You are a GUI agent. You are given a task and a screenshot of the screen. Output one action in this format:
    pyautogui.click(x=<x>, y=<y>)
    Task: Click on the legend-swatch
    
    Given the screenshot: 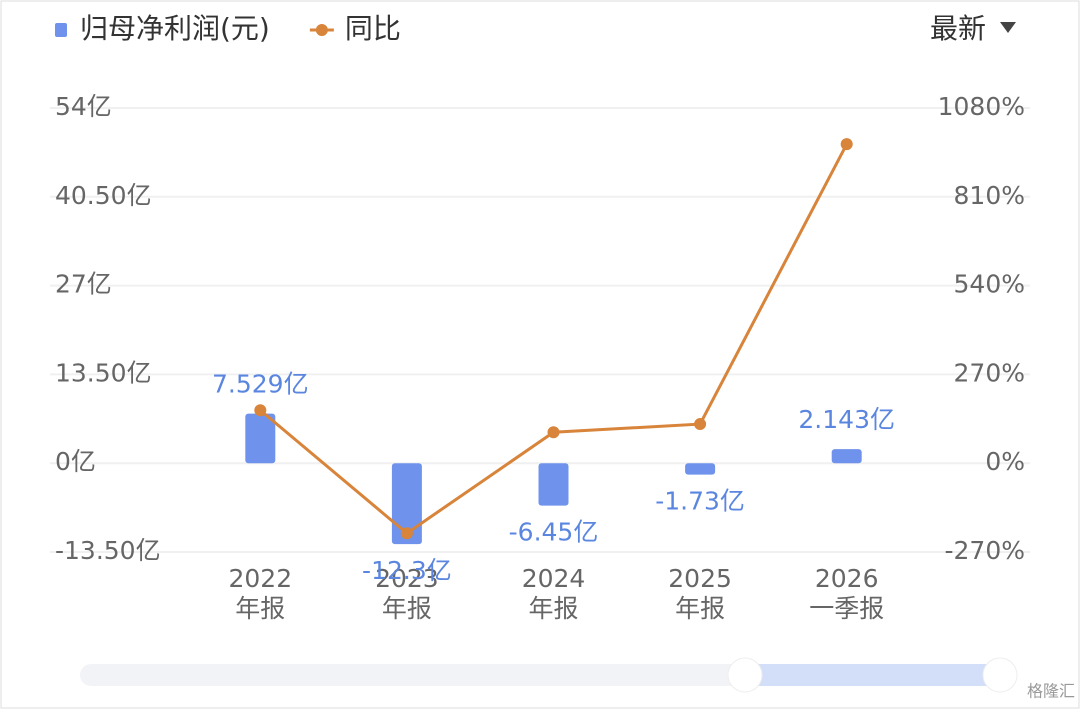 What is the action you would take?
    pyautogui.click(x=61, y=30)
    